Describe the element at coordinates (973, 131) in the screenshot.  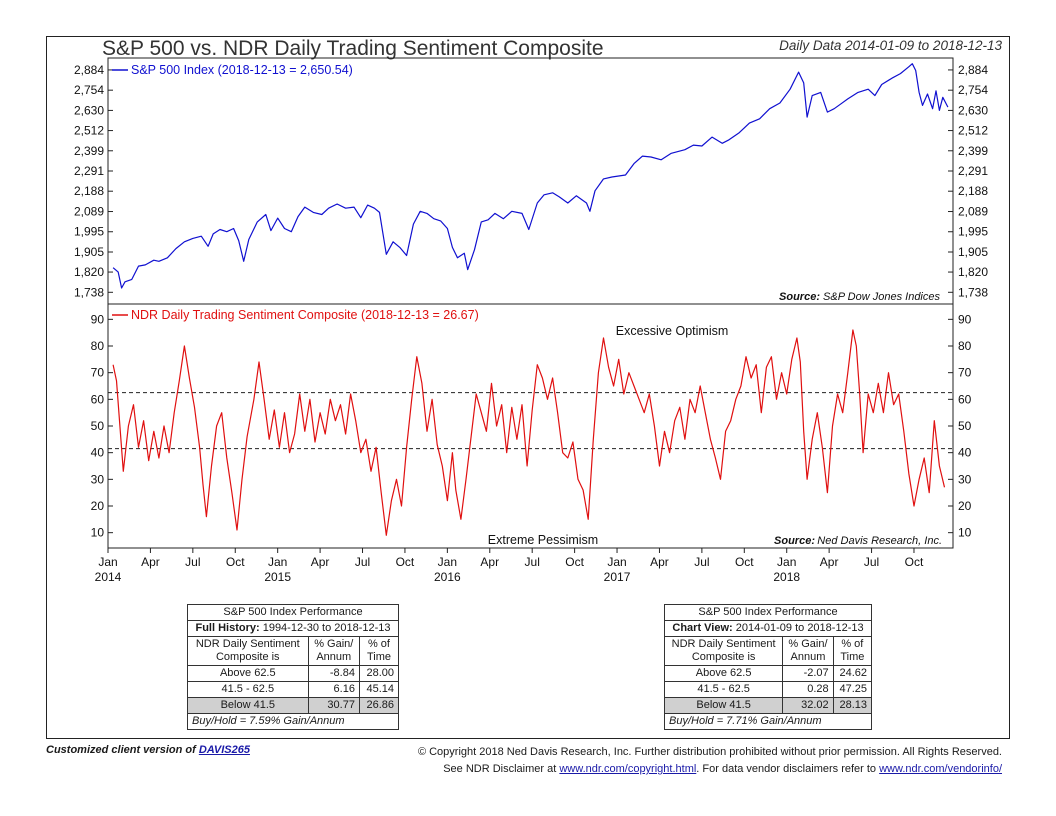
I see `y-tick-label-right: 2,512` at that location.